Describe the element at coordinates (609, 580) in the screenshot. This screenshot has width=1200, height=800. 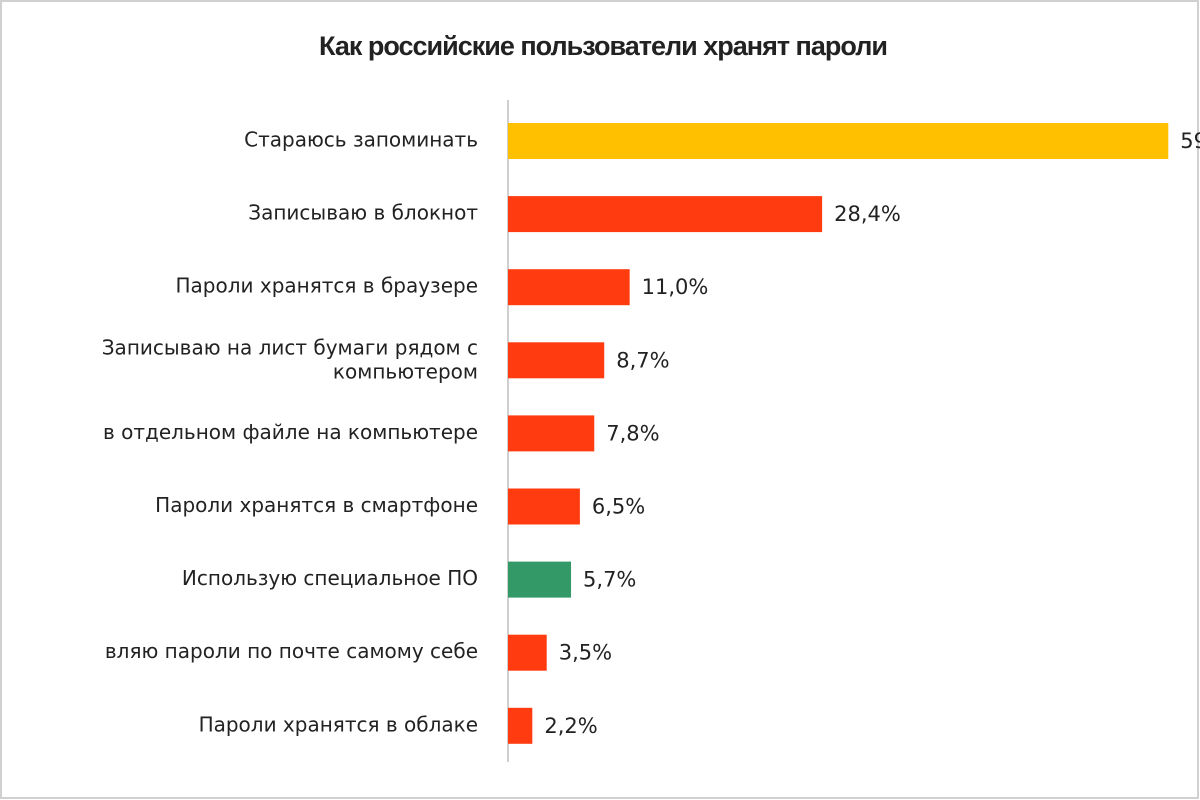
I see `value-label: 5,7%` at that location.